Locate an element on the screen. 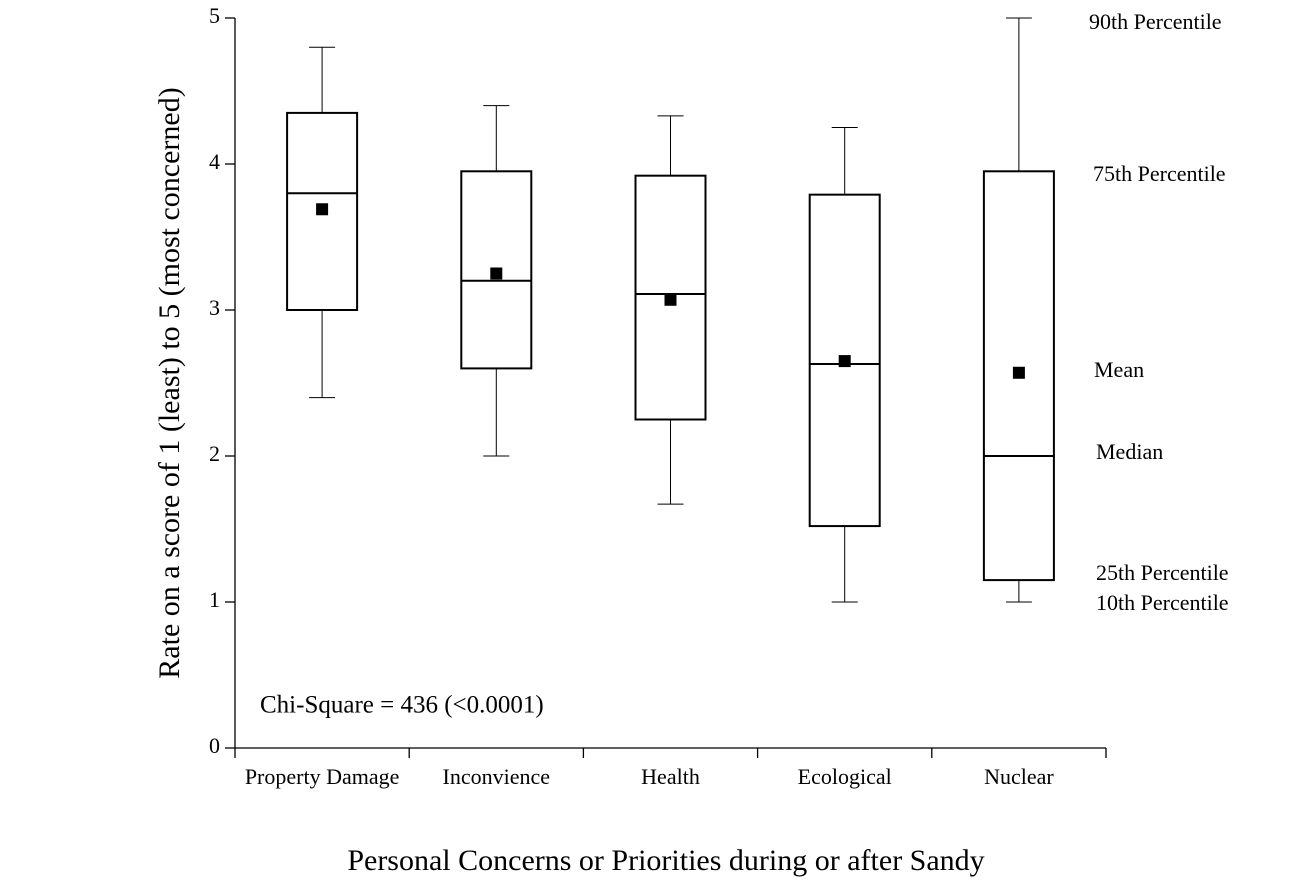 This screenshot has width=1292, height=894. box-health is located at coordinates (670, 310).